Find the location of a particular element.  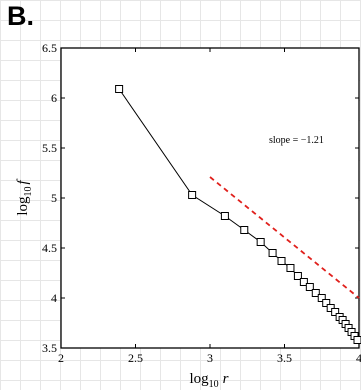

x-tick-label: 4 is located at coordinates (358, 358).